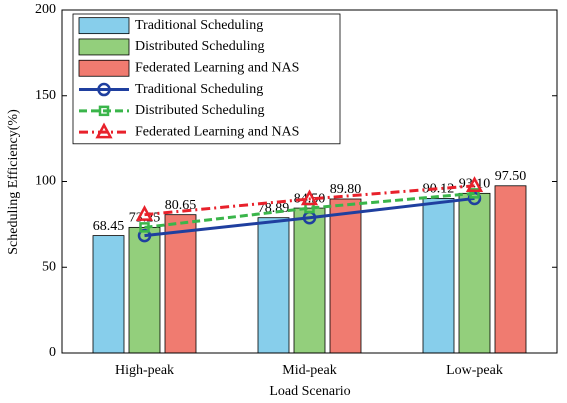  I want to click on data-label: 68.45, so click(109, 226).